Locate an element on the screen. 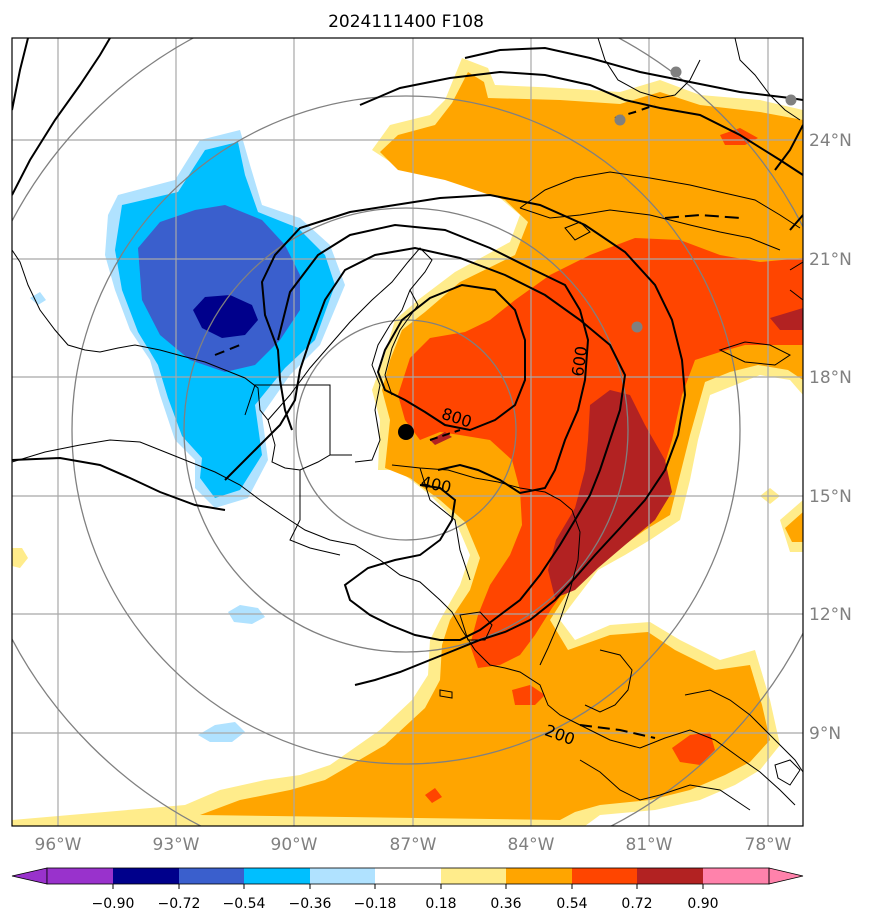 Image resolution: width=873 pixels, height=924 pixels. lon-label: 87°W is located at coordinates (413, 845).